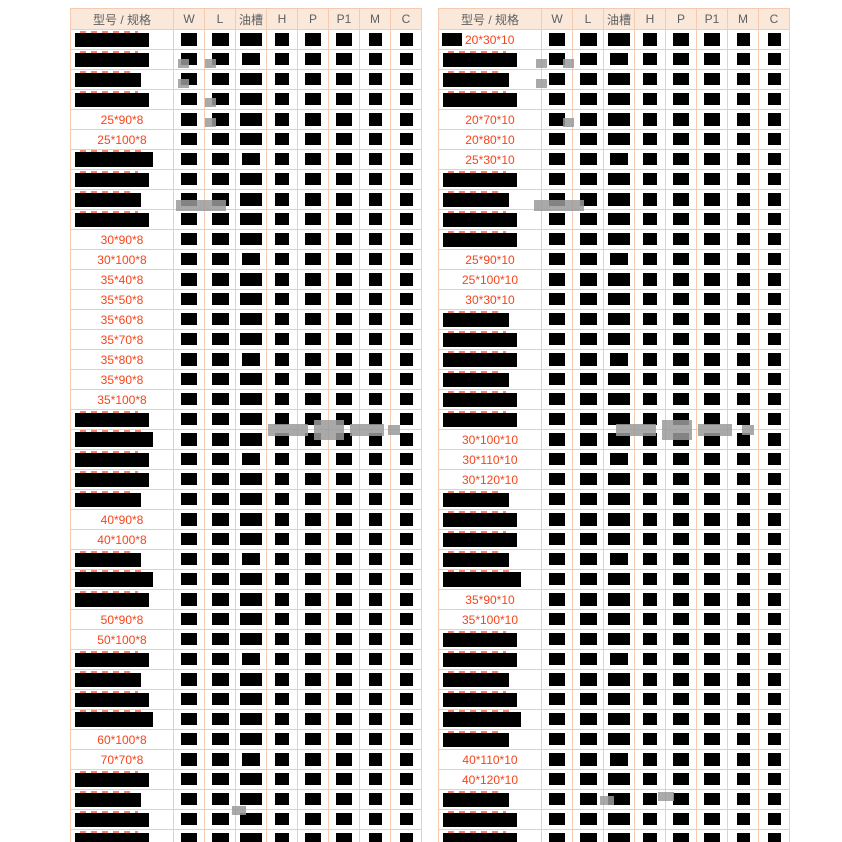  What do you see at coordinates (122, 139) in the screenshot?
I see `model-text: 25*100*8` at bounding box center [122, 139].